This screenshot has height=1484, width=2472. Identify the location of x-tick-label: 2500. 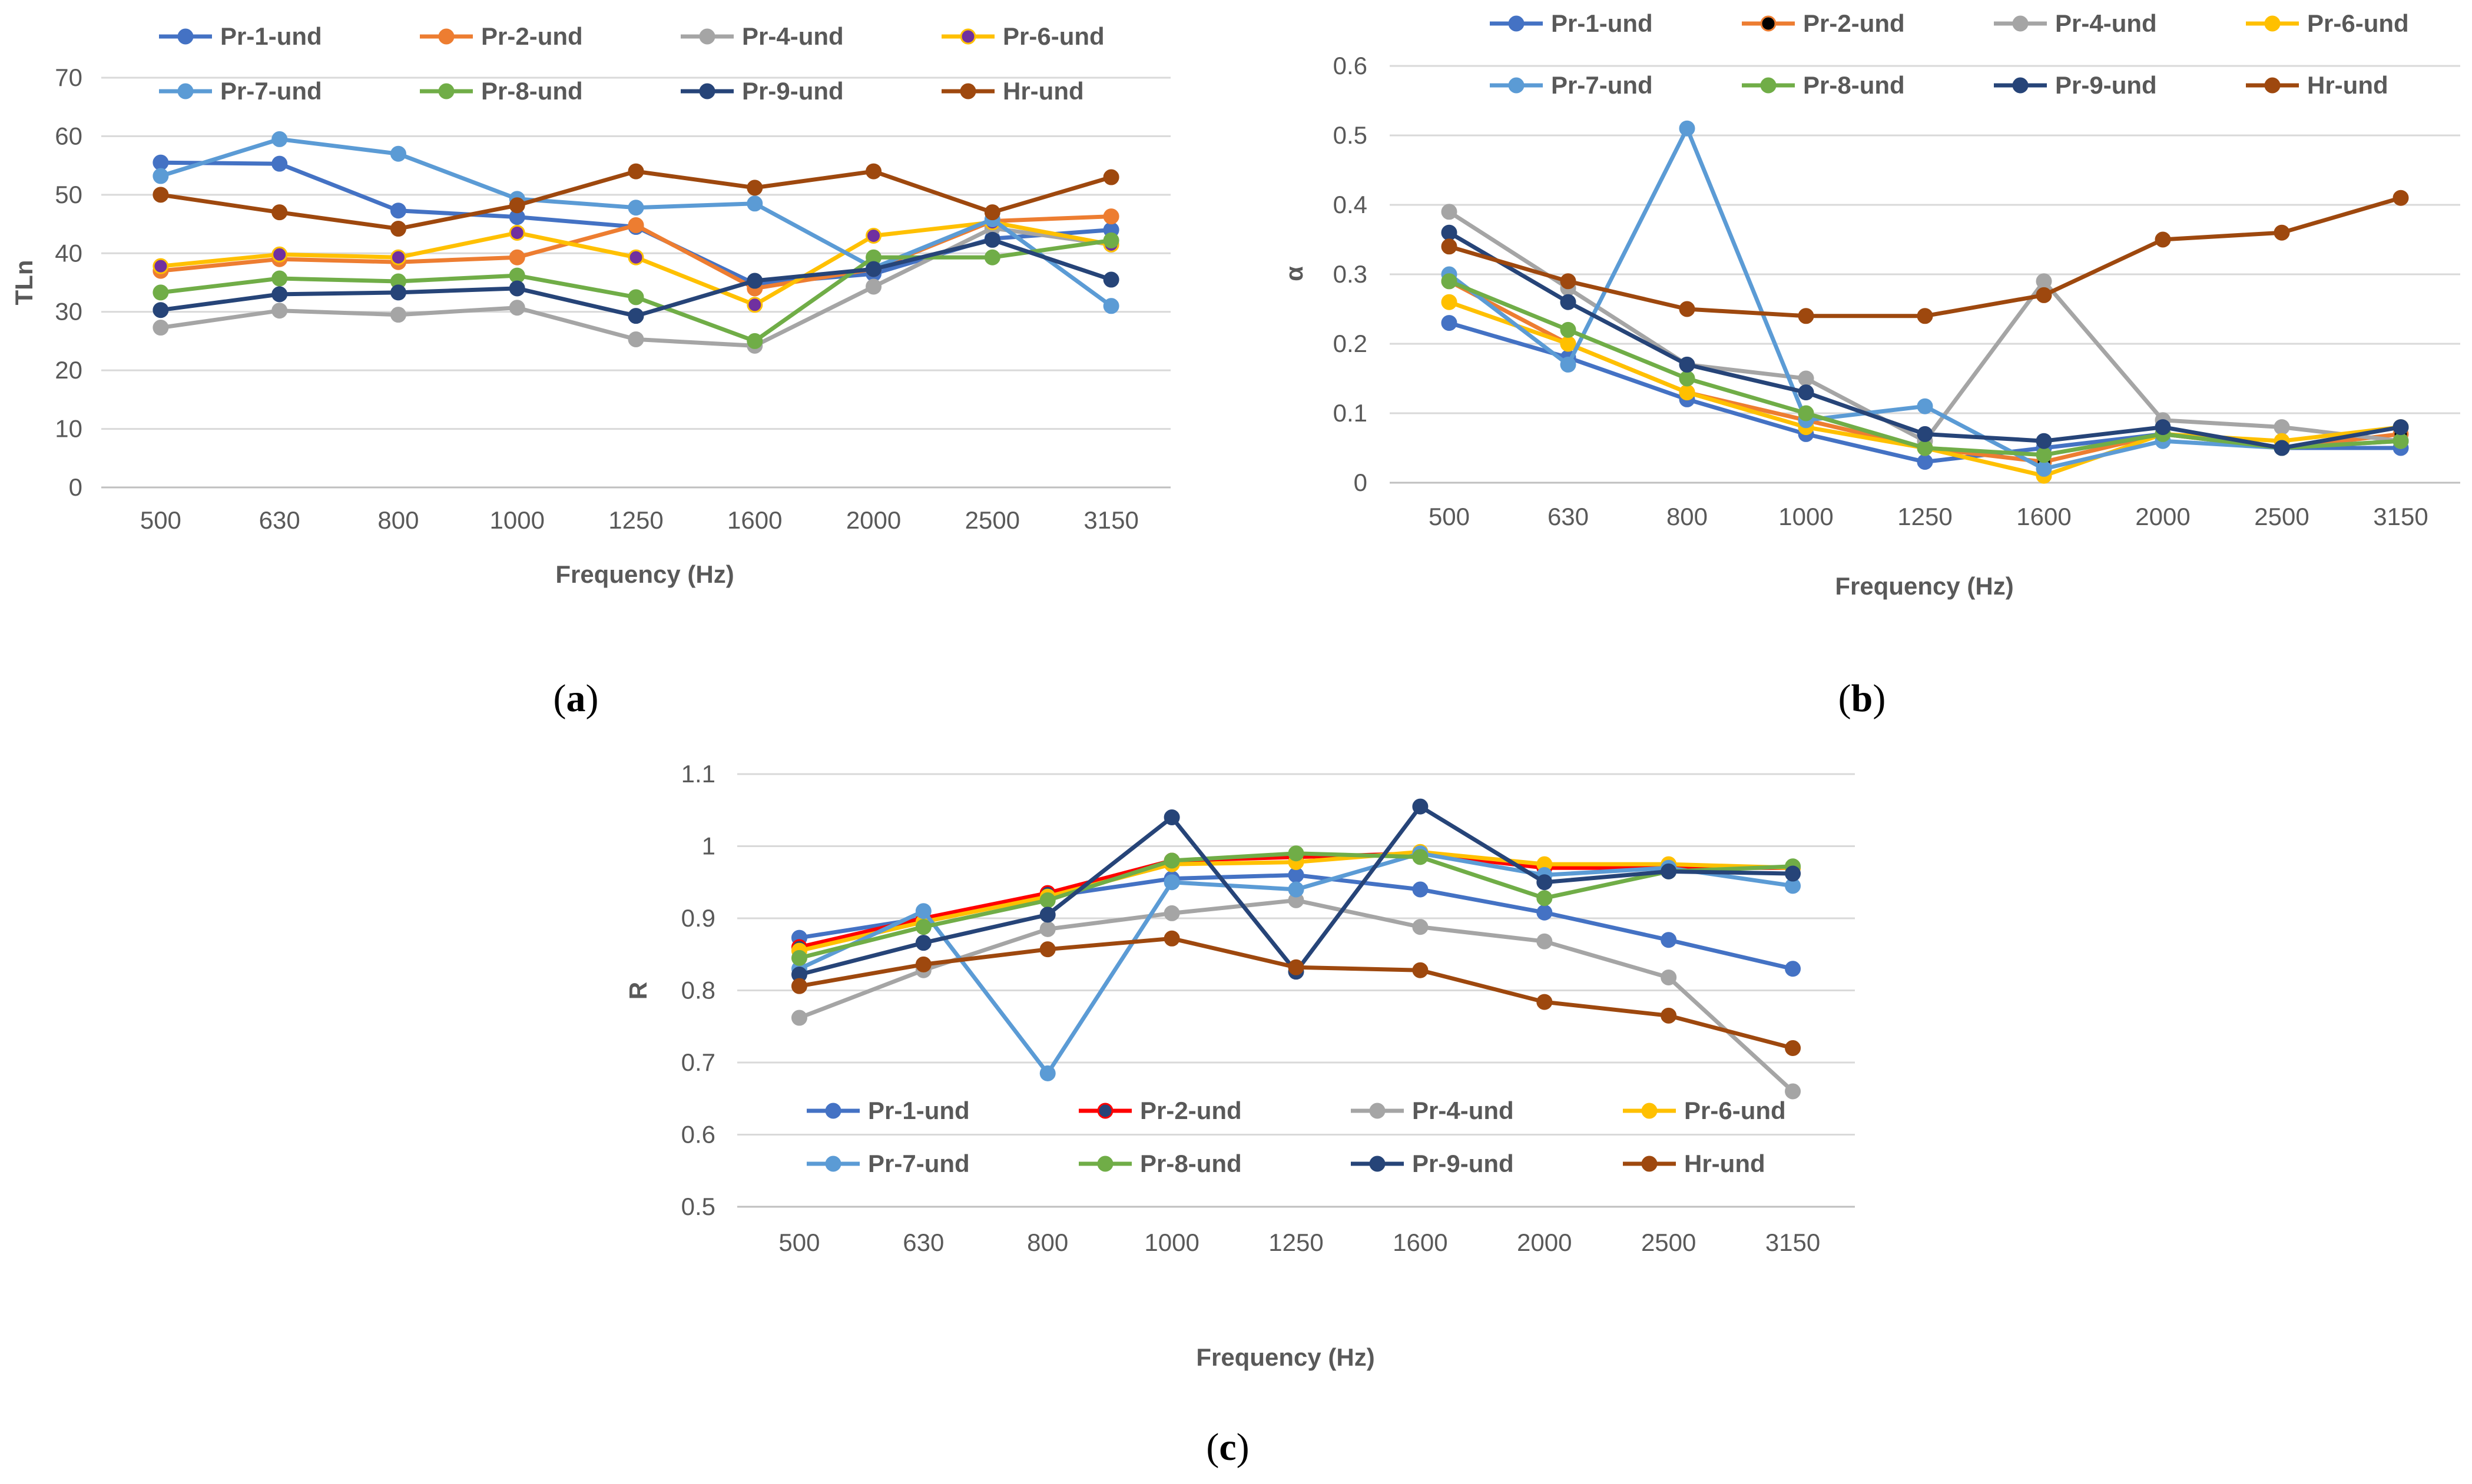
(1668, 1242).